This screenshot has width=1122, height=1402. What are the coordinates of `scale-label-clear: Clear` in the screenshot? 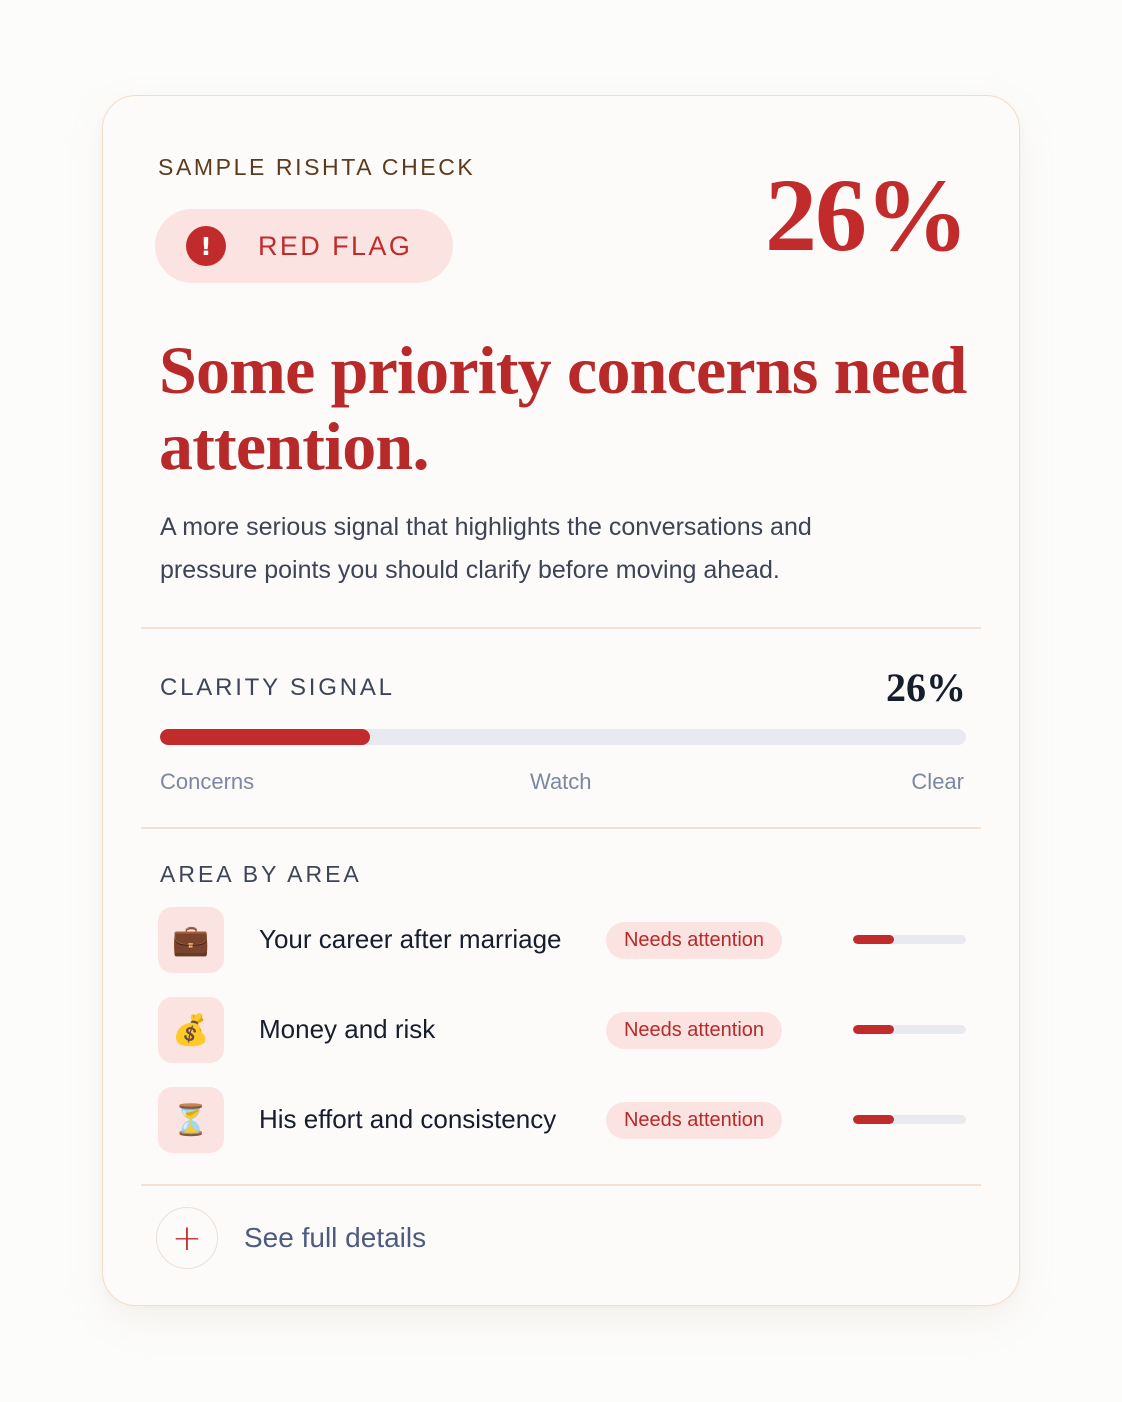 It's located at (937, 781).